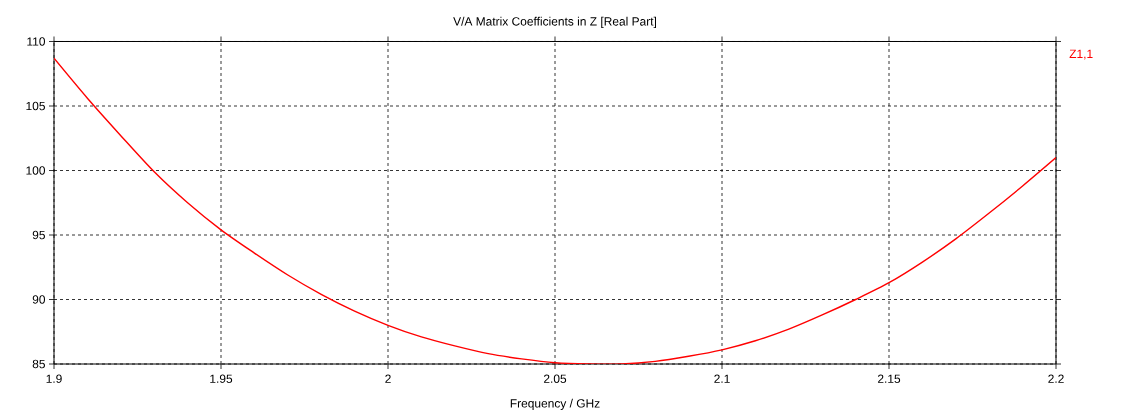  Describe the element at coordinates (39, 299) in the screenshot. I see `y-tick-label: 90` at that location.